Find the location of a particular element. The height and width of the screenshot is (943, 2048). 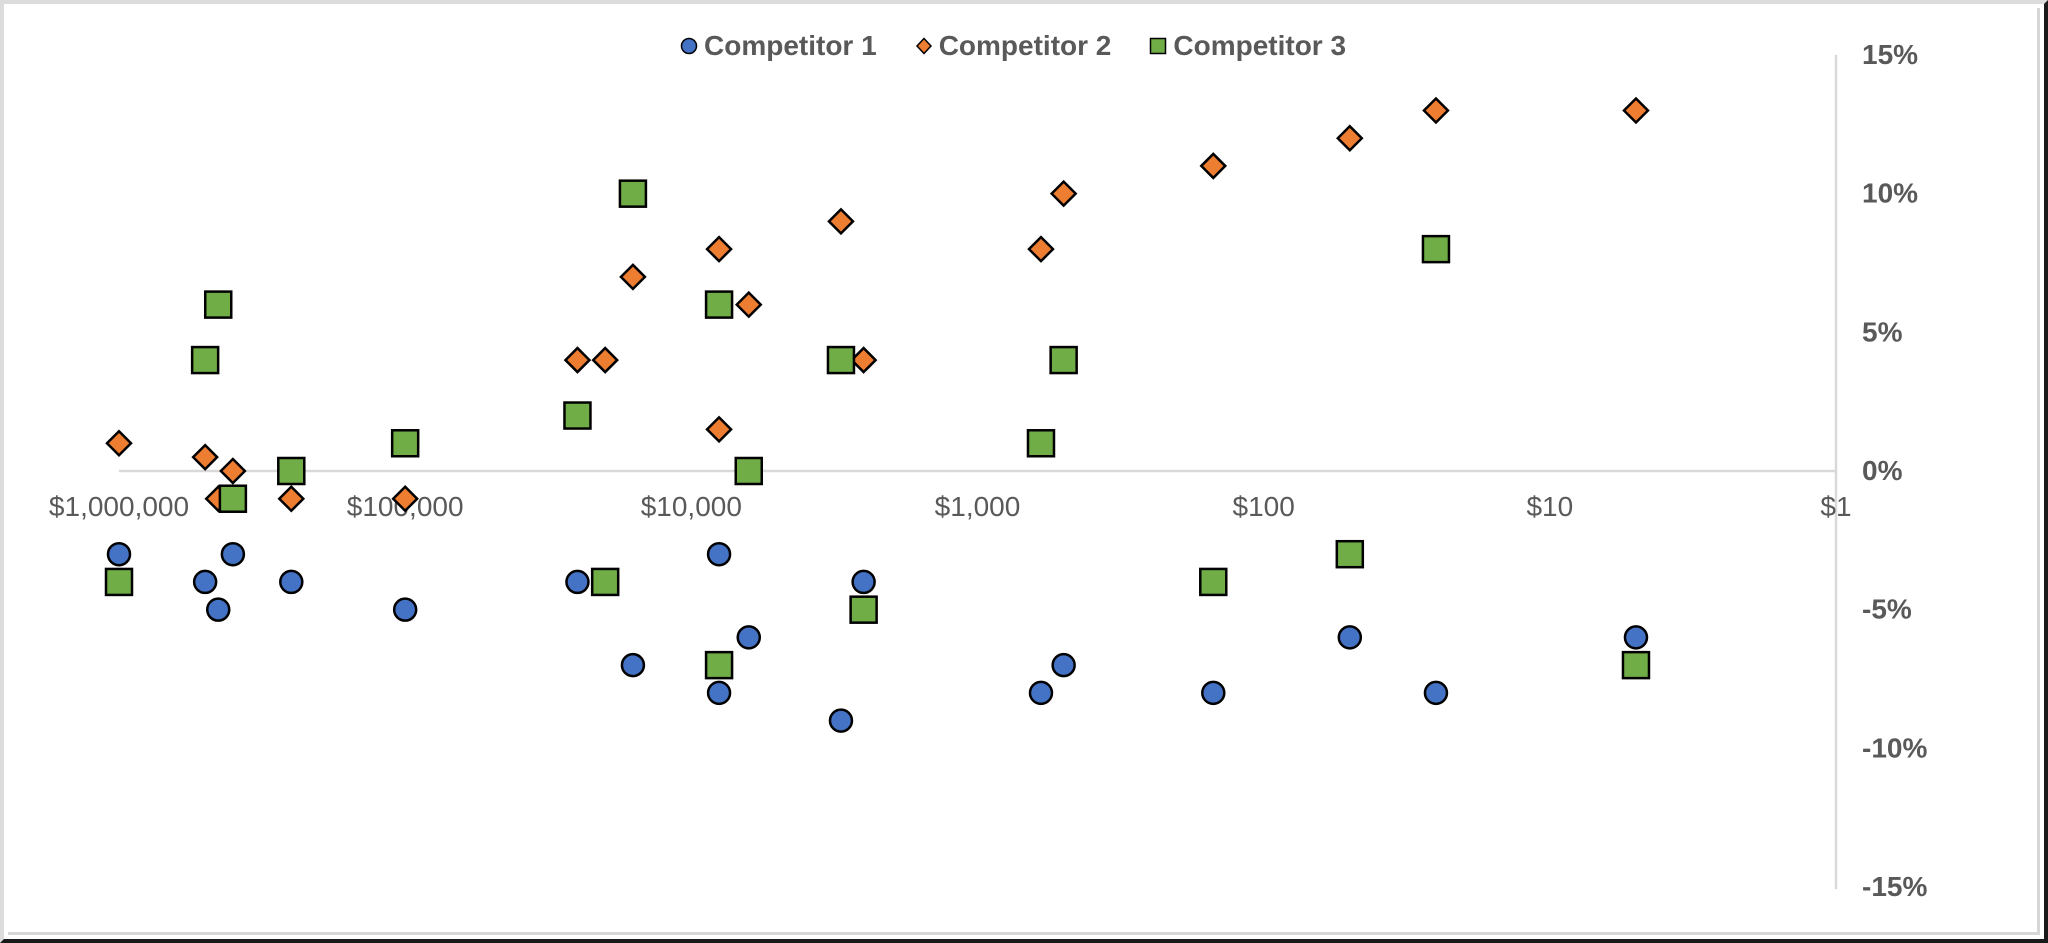

y-tick-label: -15% is located at coordinates (1894, 886).